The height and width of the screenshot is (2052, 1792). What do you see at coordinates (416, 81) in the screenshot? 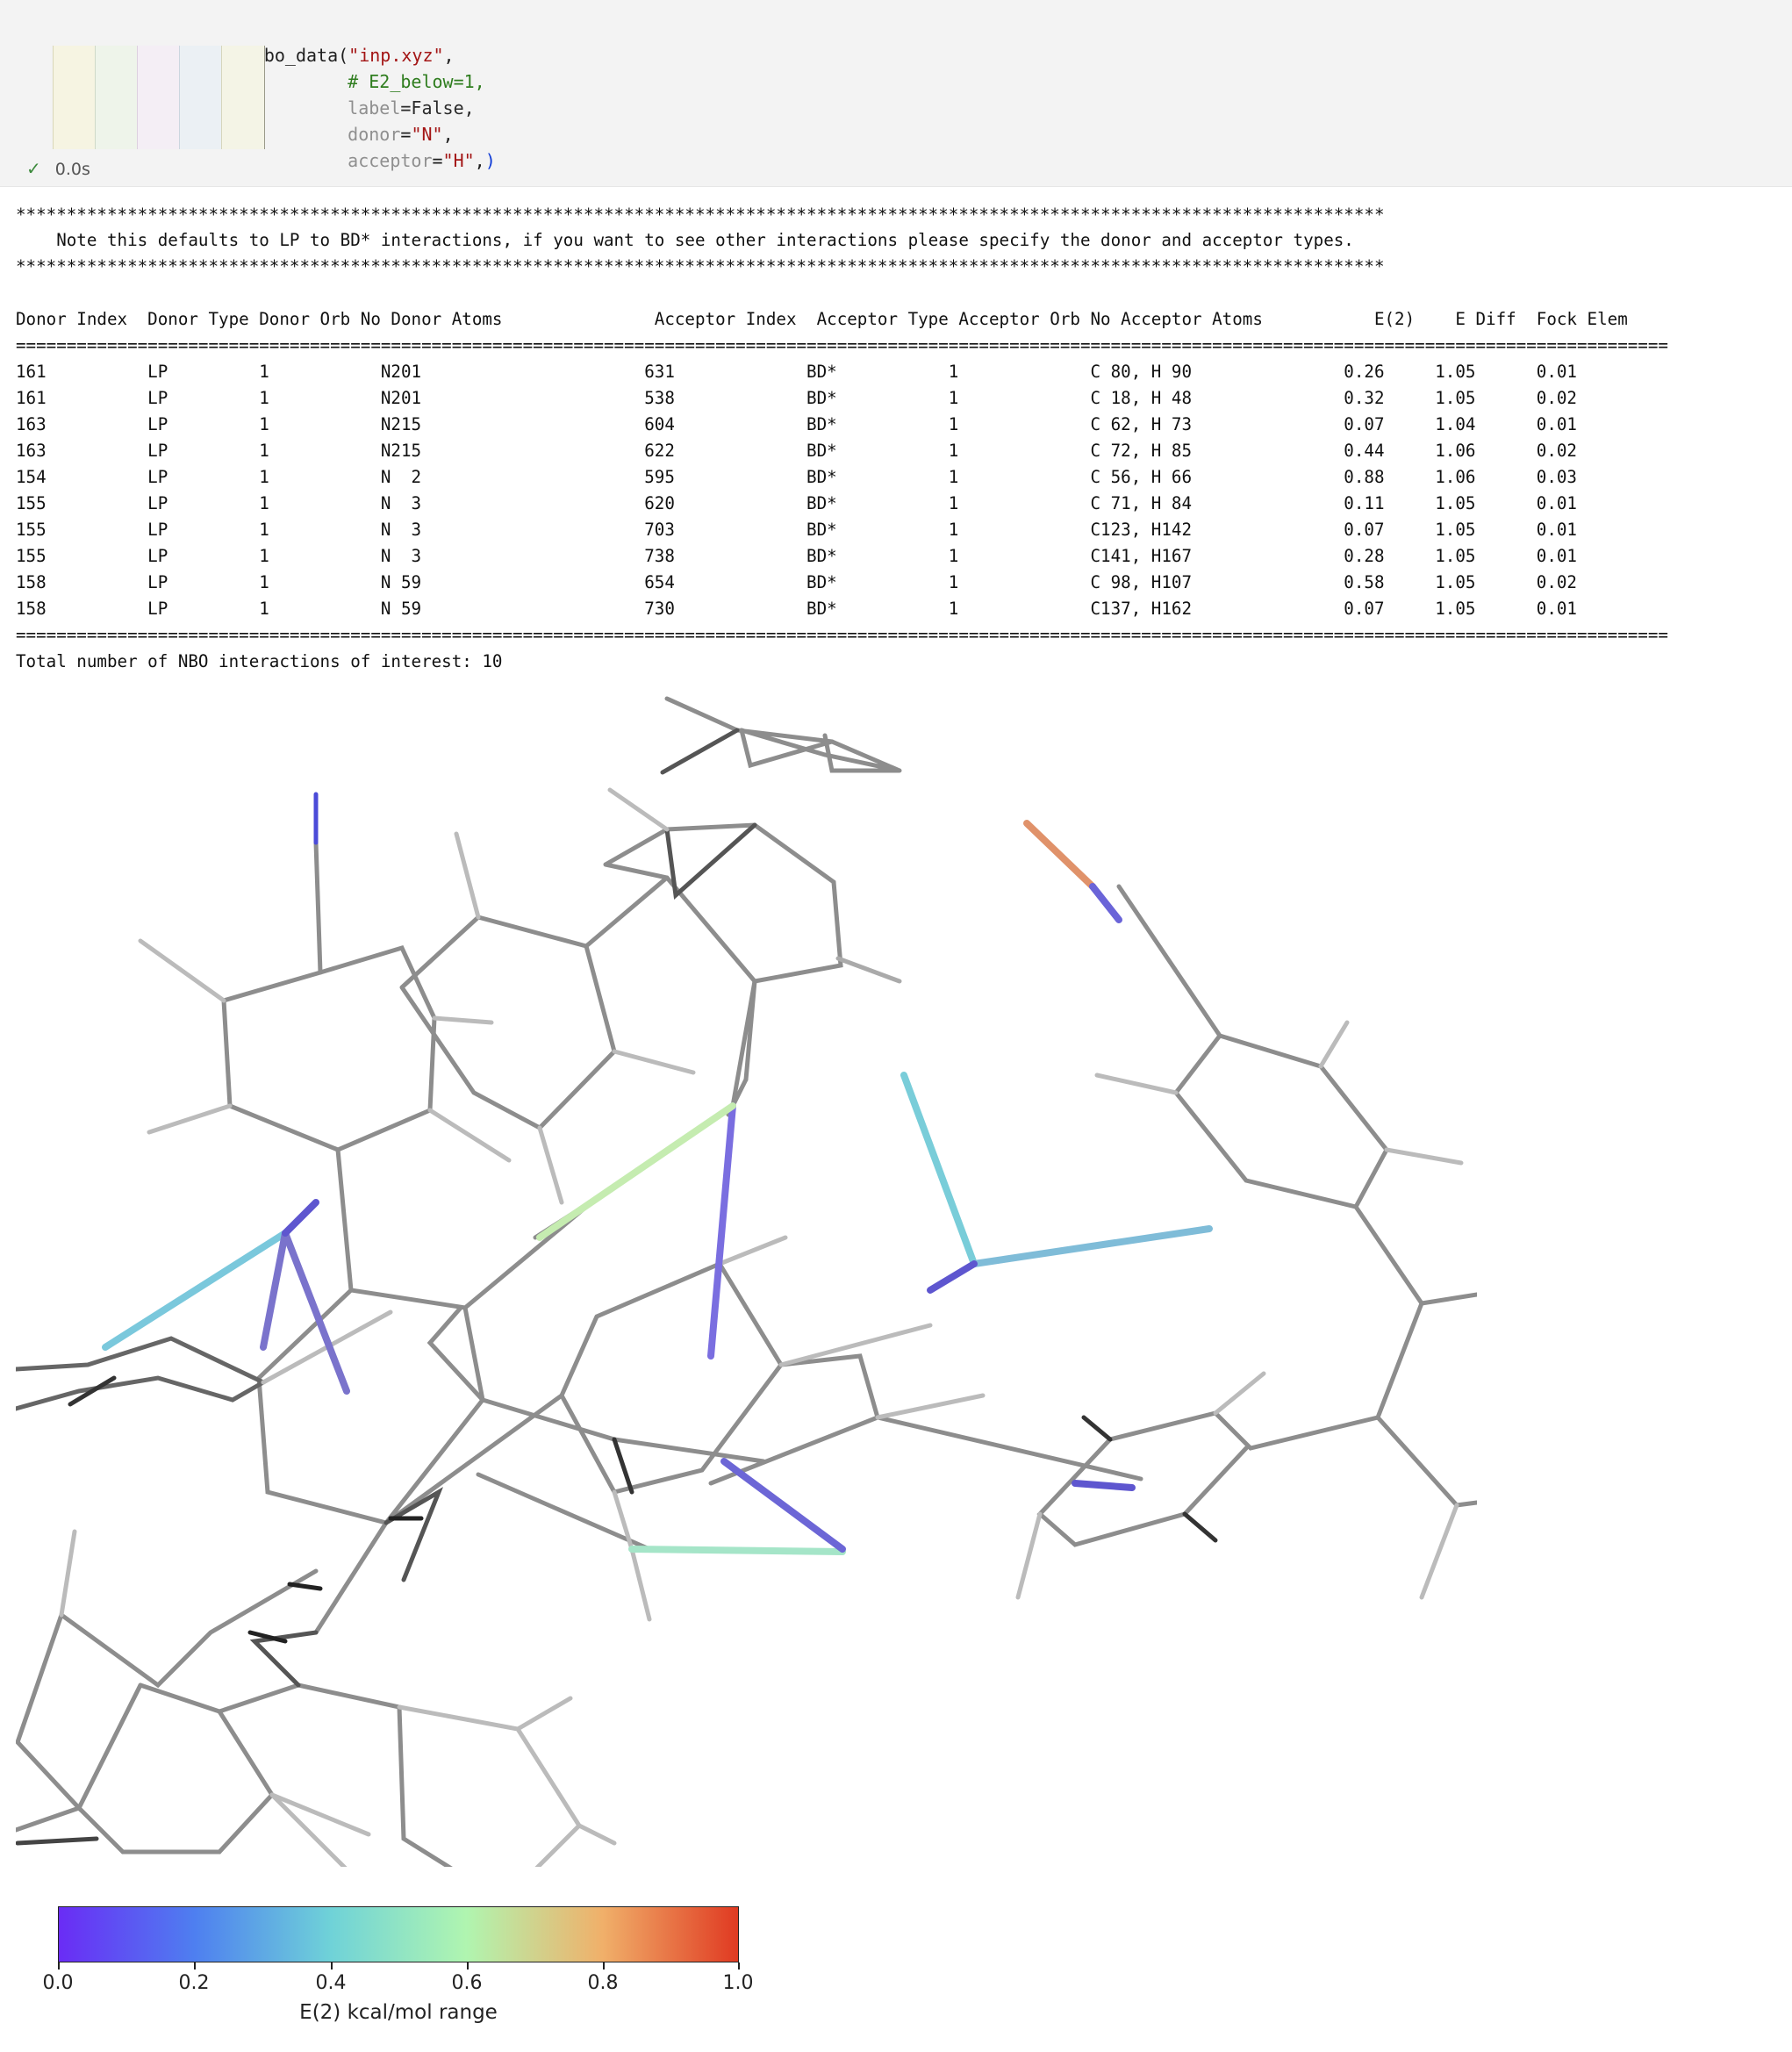
I see `code-line-2: # E2_below=1,` at bounding box center [416, 81].